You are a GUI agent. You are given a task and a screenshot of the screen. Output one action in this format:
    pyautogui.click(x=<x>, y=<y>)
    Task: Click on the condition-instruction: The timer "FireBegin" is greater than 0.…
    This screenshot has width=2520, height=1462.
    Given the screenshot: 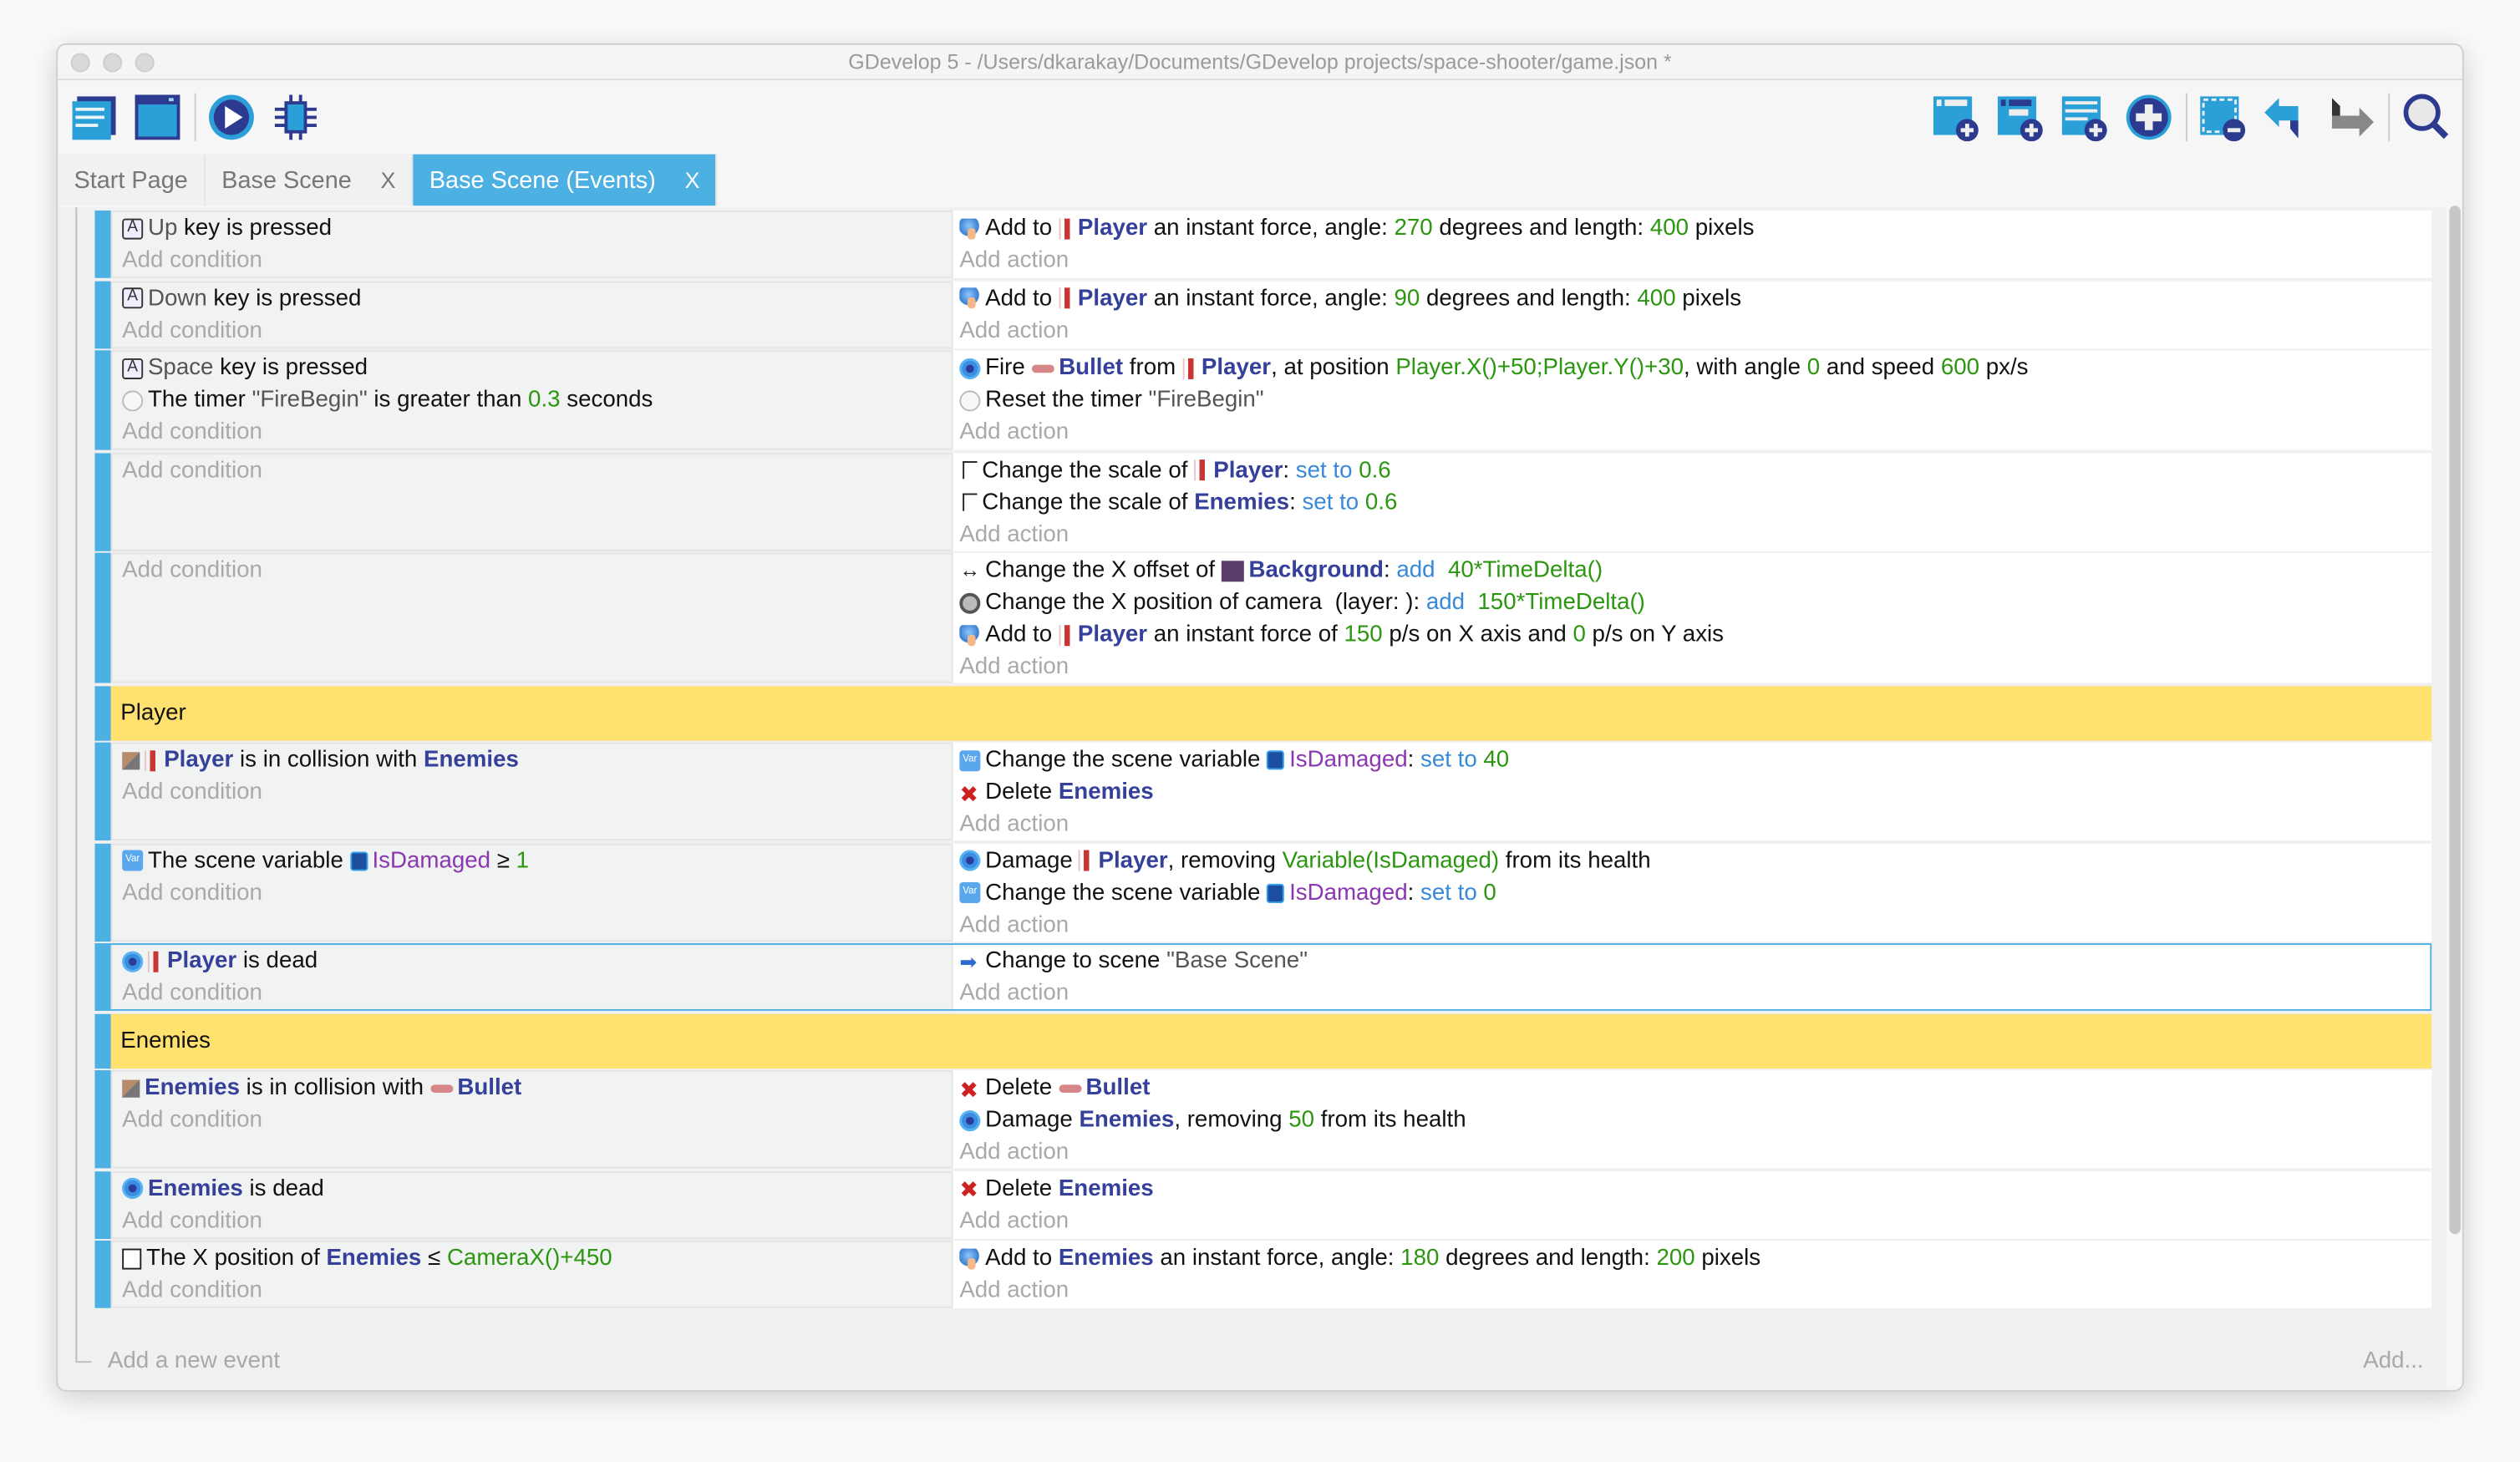 What is the action you would take?
    pyautogui.click(x=532, y=400)
    